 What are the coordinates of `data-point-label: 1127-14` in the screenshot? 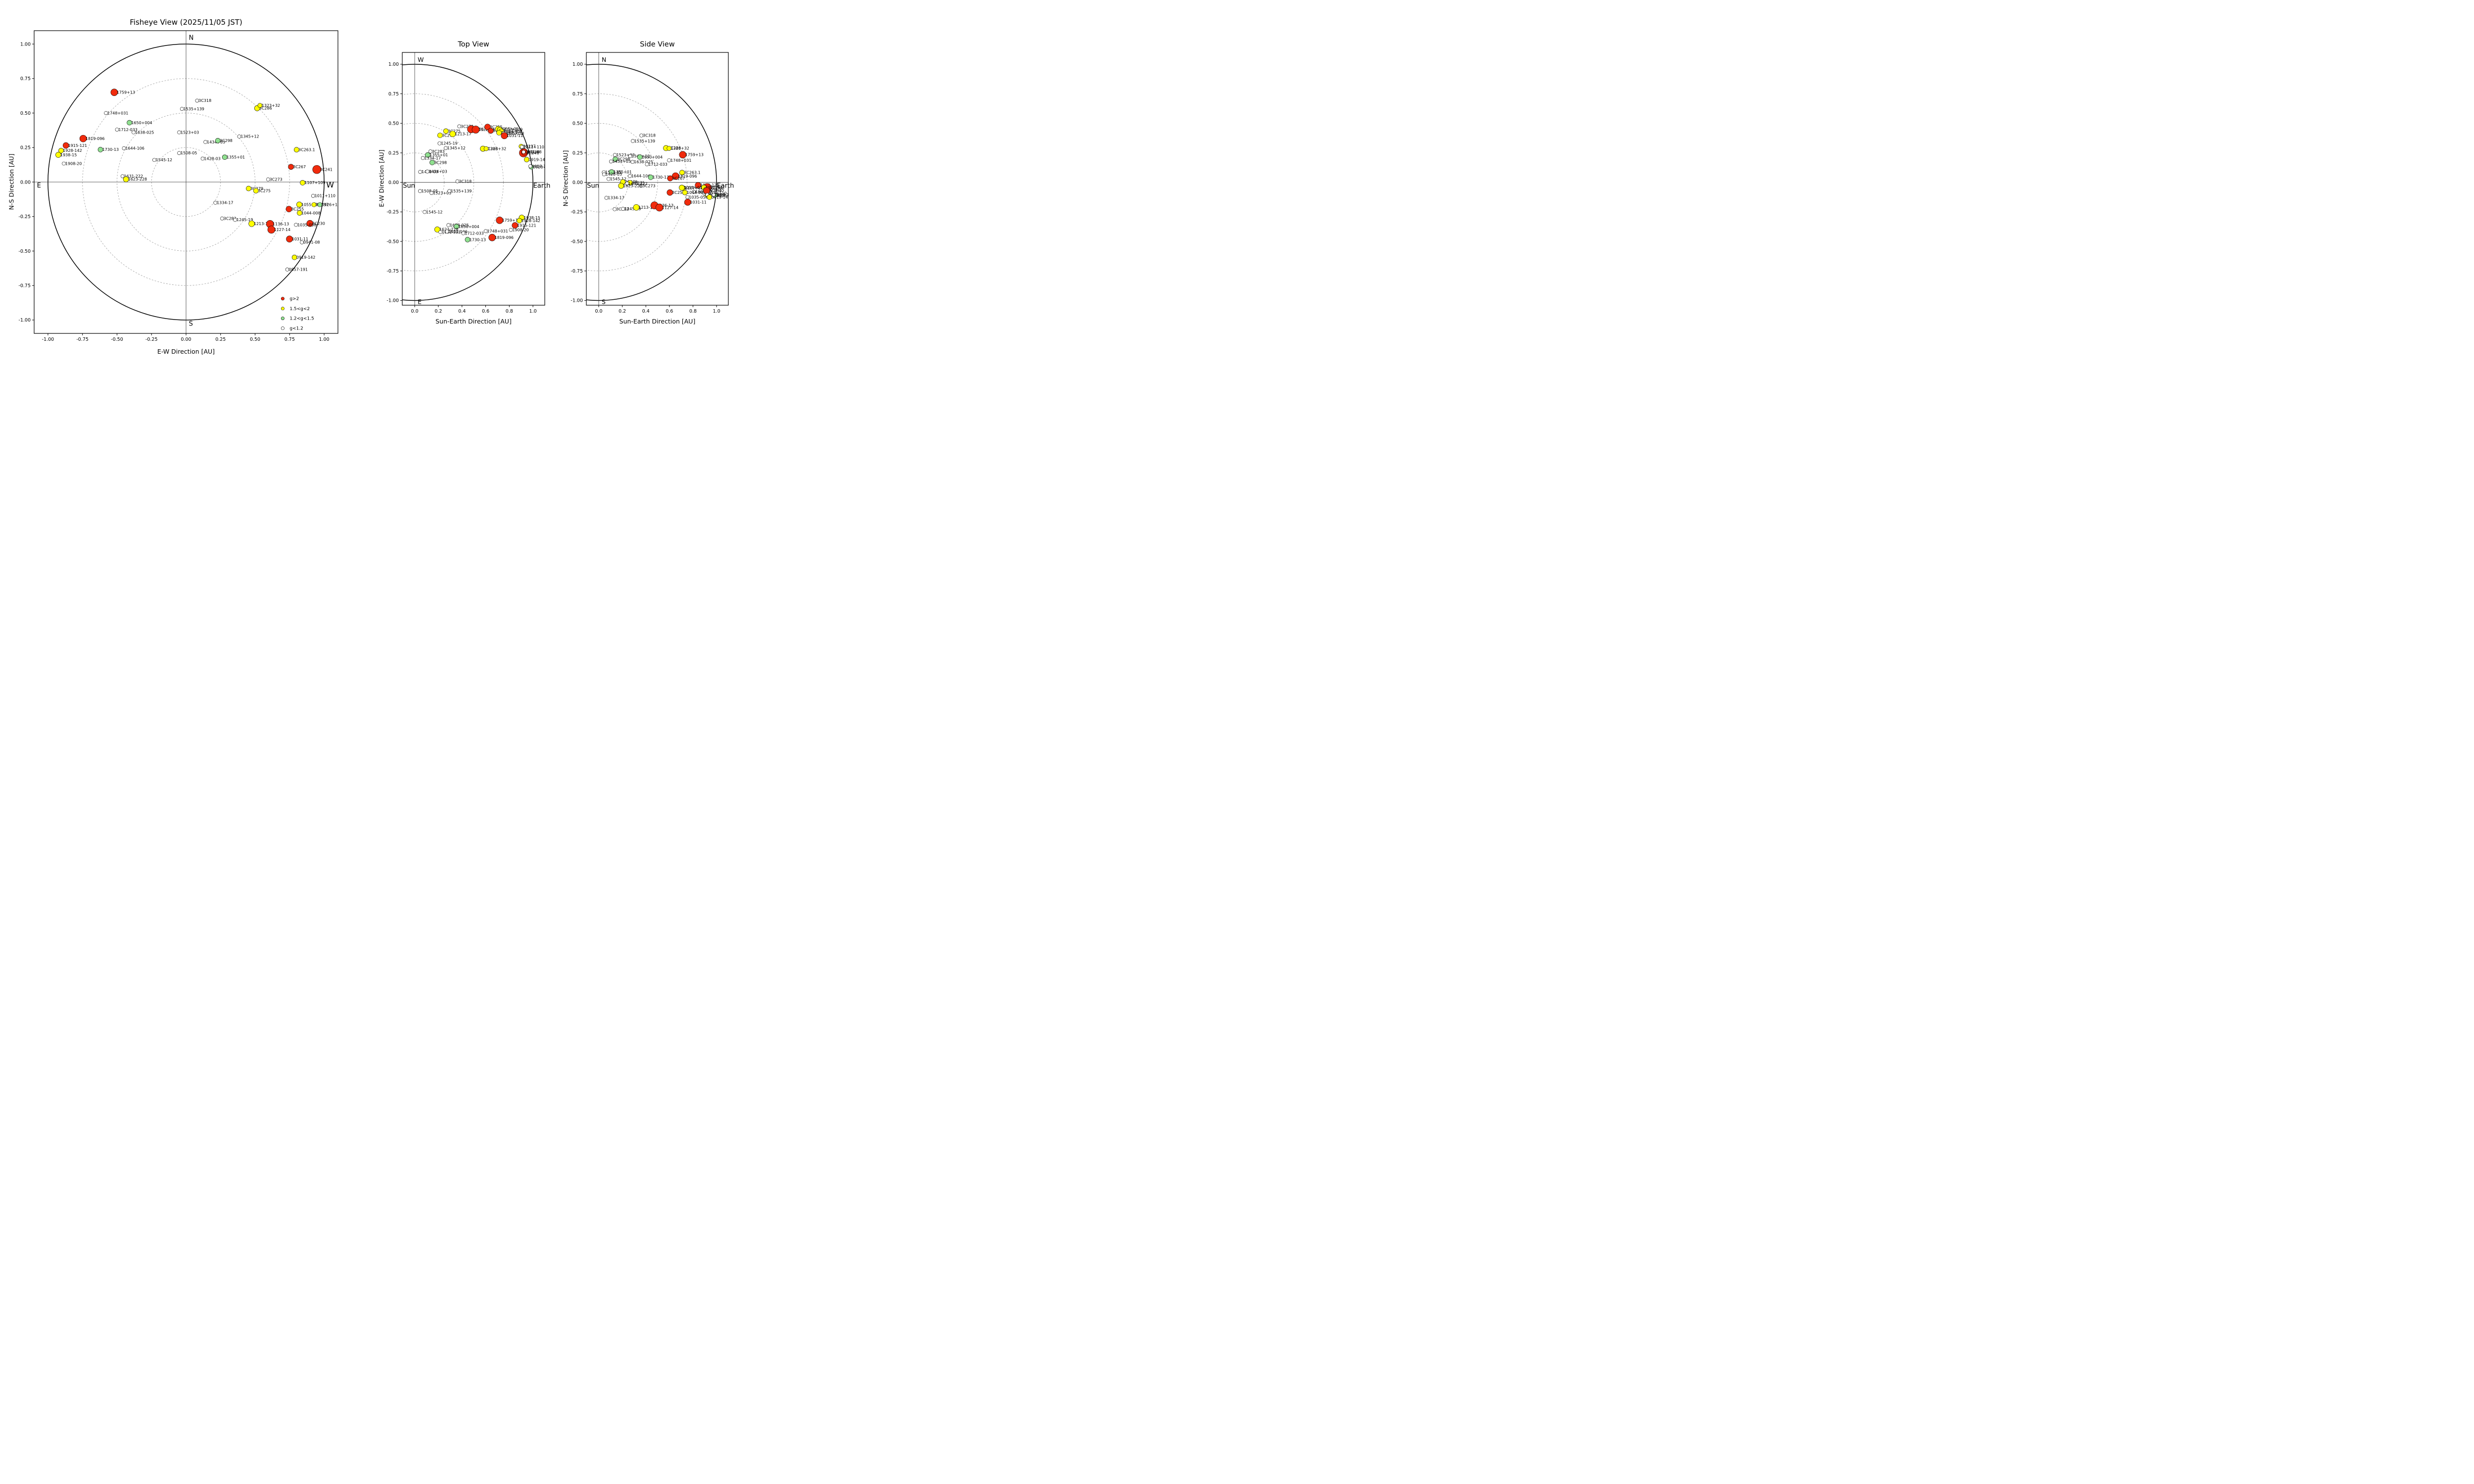 It's located at (670, 207).